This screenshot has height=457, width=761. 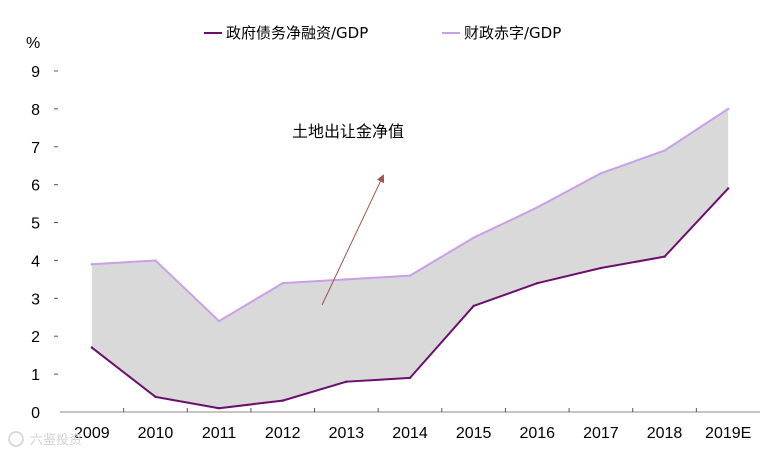 What do you see at coordinates (219, 321) in the screenshot?
I see `data-point-s1-2011` at bounding box center [219, 321].